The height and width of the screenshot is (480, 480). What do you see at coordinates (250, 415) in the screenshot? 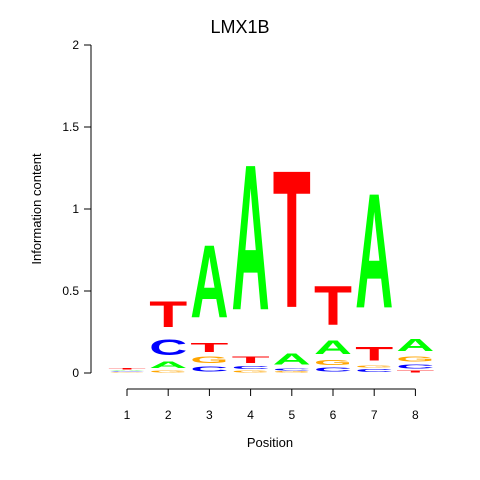
I see `x-tick-label: 4` at bounding box center [250, 415].